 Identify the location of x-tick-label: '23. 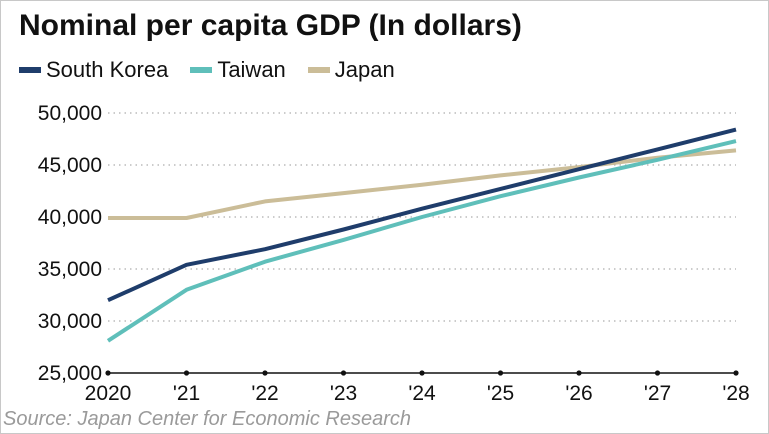
(343, 393).